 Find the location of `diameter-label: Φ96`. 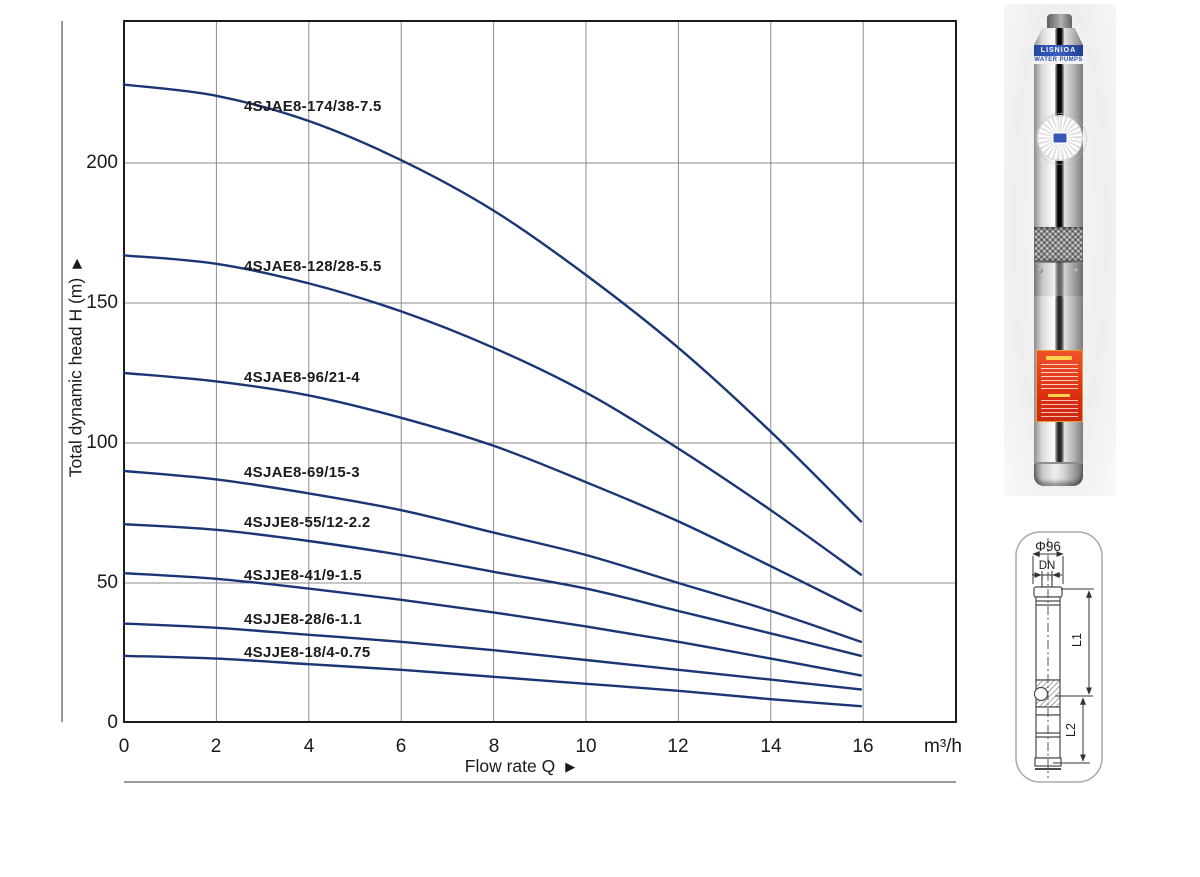

diameter-label: Φ96 is located at coordinates (1048, 546).